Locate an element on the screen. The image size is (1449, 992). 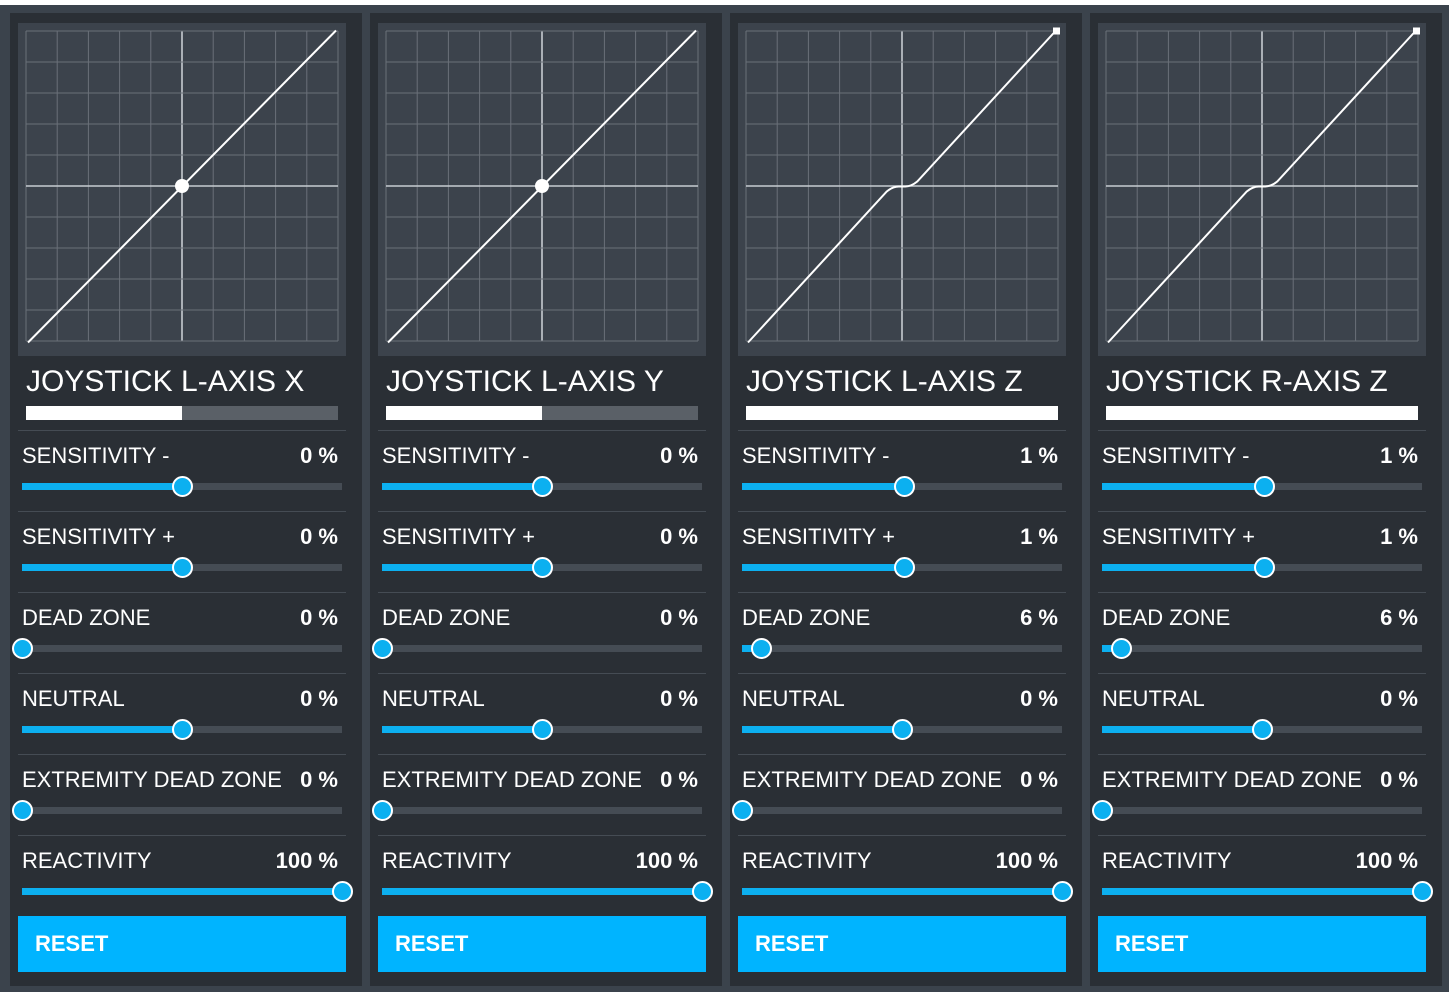
axis-title: JOYSTICK L-AXIS Y is located at coordinates (525, 381).